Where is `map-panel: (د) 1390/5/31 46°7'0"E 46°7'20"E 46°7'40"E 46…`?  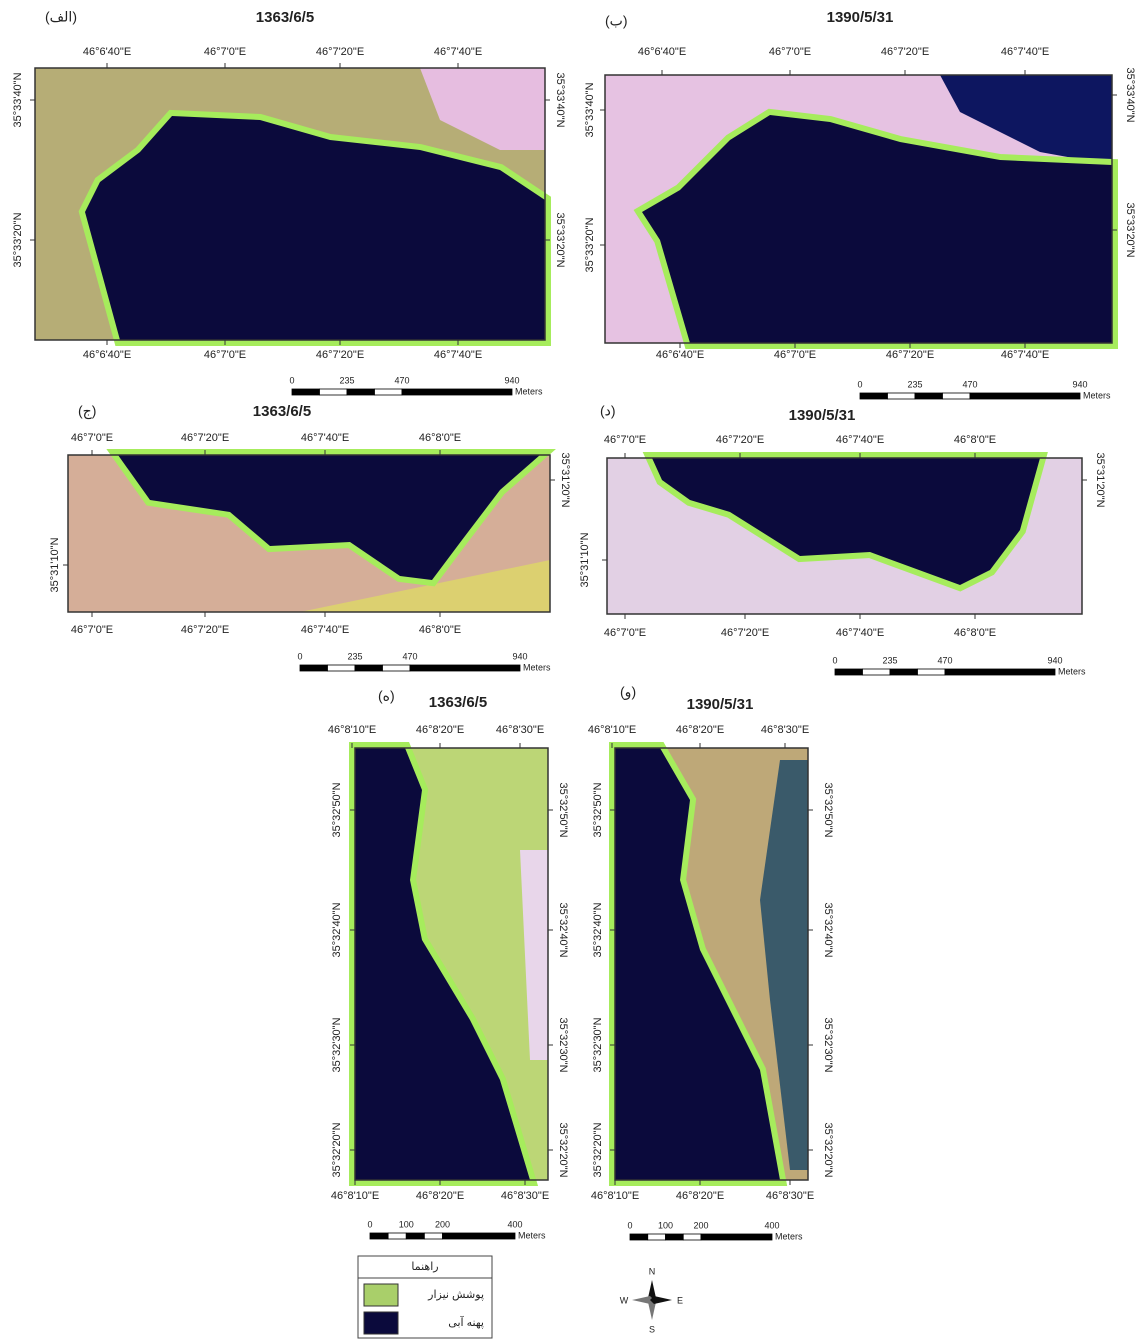
map-panel: (د) 1390/5/31 46°7'0"E 46°7'20"E 46°7'40"E 46… is located at coordinates (842, 540).